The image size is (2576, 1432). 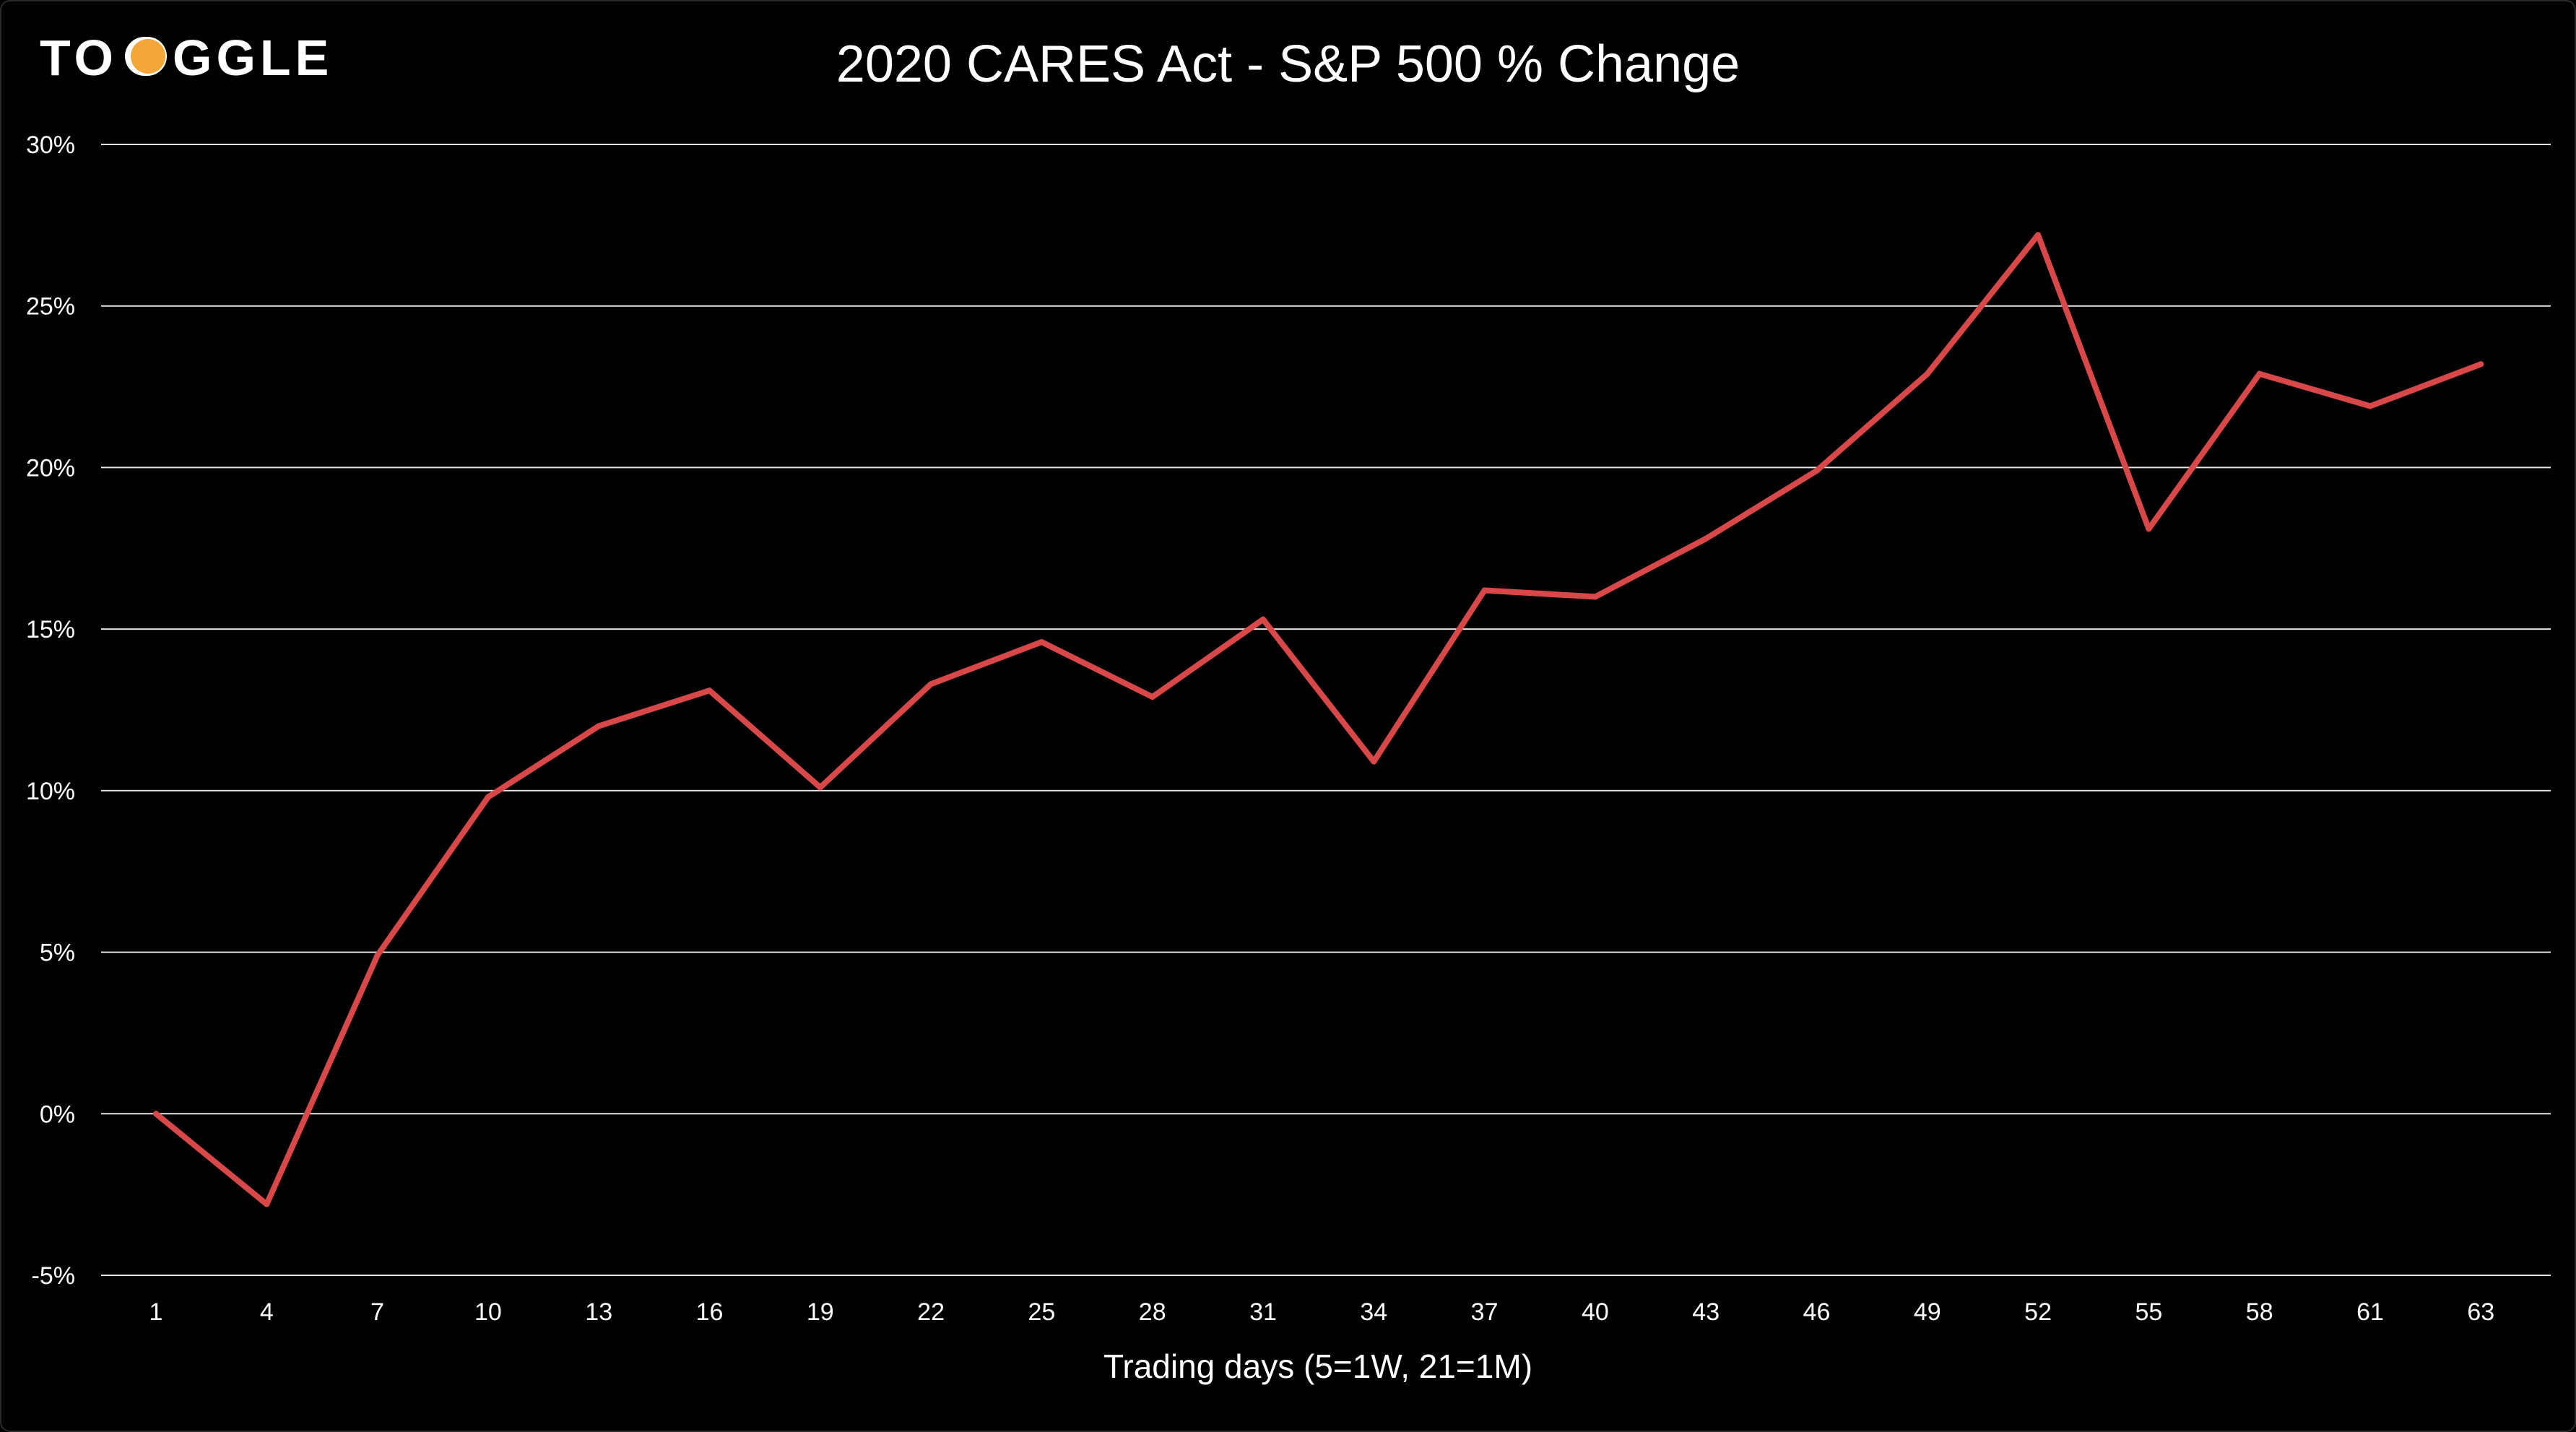 I want to click on x-tick-label: 49, so click(x=1927, y=1312).